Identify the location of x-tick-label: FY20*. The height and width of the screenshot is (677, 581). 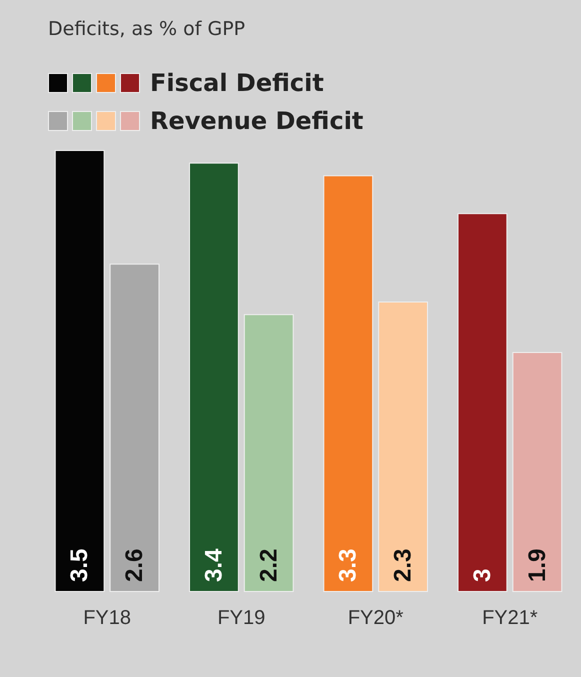
(376, 618).